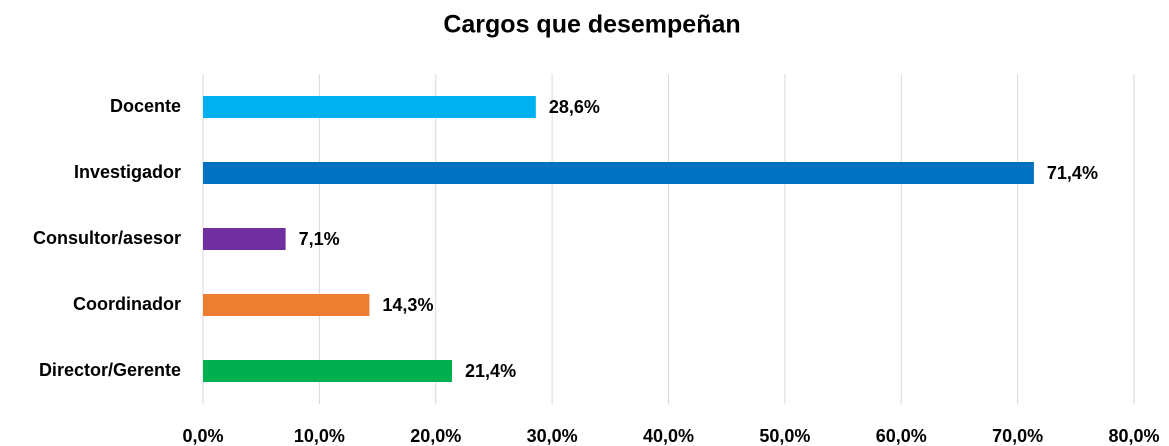  Describe the element at coordinates (145, 106) in the screenshot. I see `y-tick-label: Docente` at that location.